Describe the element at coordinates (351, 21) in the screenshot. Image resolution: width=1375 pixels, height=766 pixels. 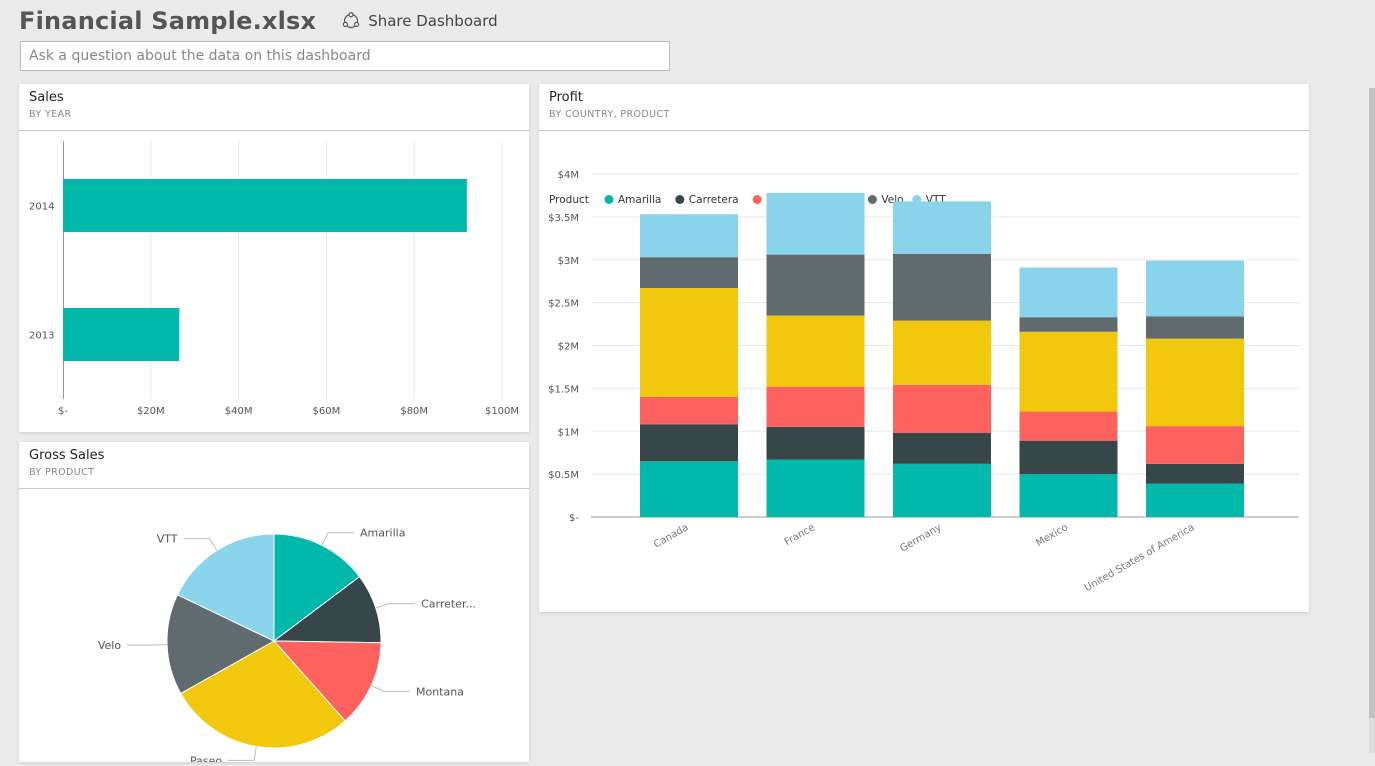
I see `share-icon` at that location.